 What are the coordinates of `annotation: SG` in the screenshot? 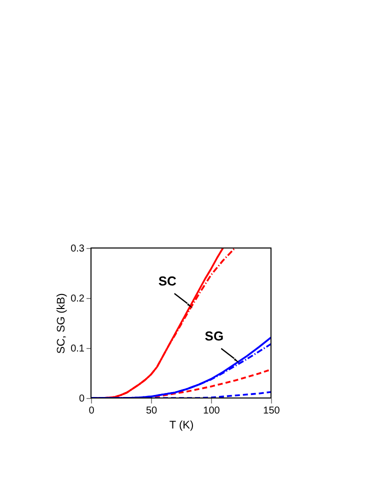 It's located at (214, 336).